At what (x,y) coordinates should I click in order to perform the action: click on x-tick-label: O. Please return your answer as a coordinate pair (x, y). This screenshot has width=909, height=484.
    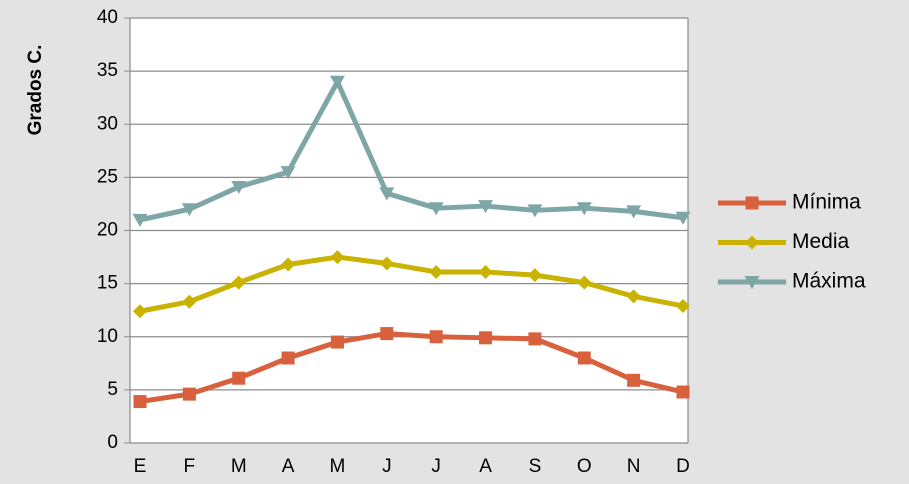
    Looking at the image, I should click on (584, 466).